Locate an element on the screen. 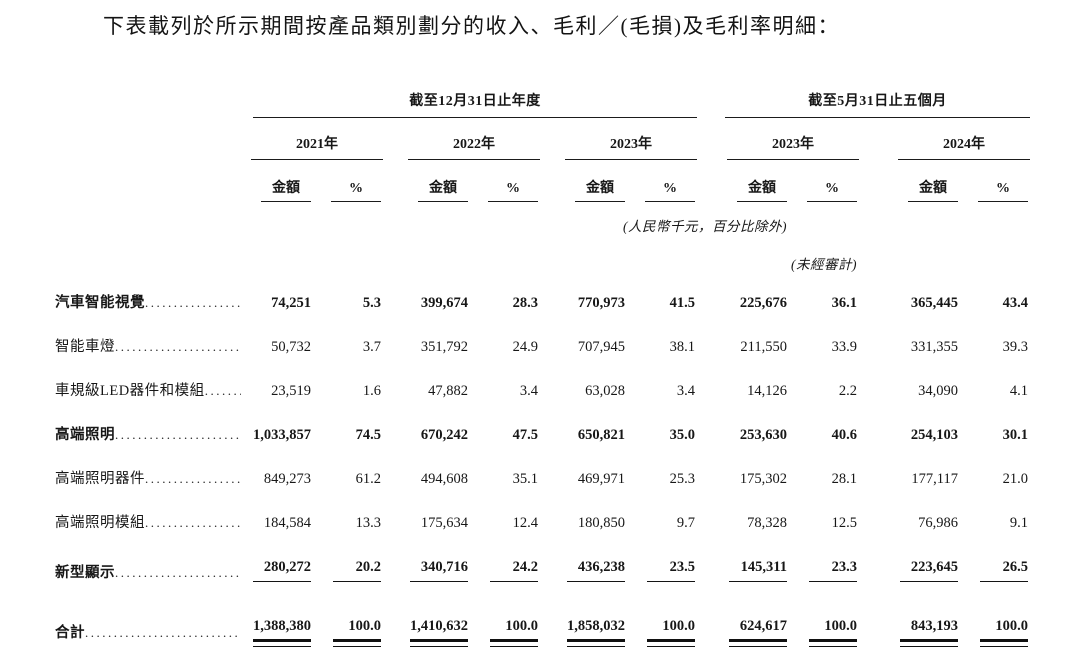 The height and width of the screenshot is (656, 1080). cell-value: 175,634 is located at coordinates (444, 523).